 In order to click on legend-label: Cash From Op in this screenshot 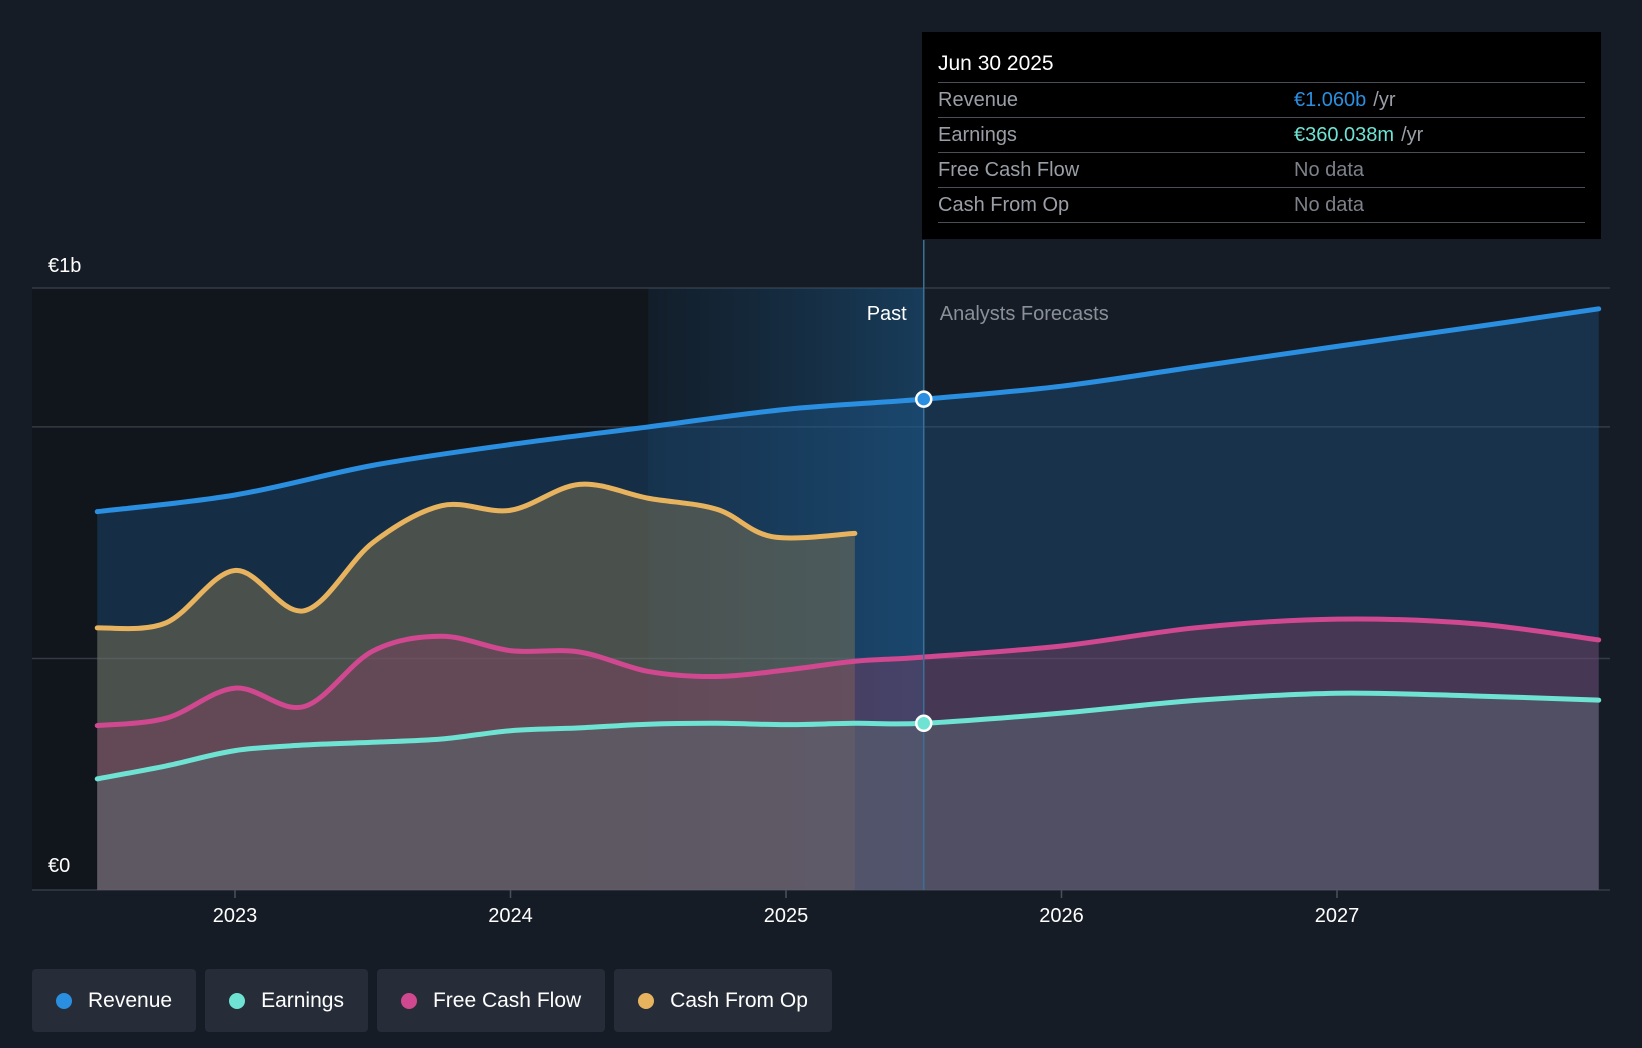, I will do `click(739, 1000)`.